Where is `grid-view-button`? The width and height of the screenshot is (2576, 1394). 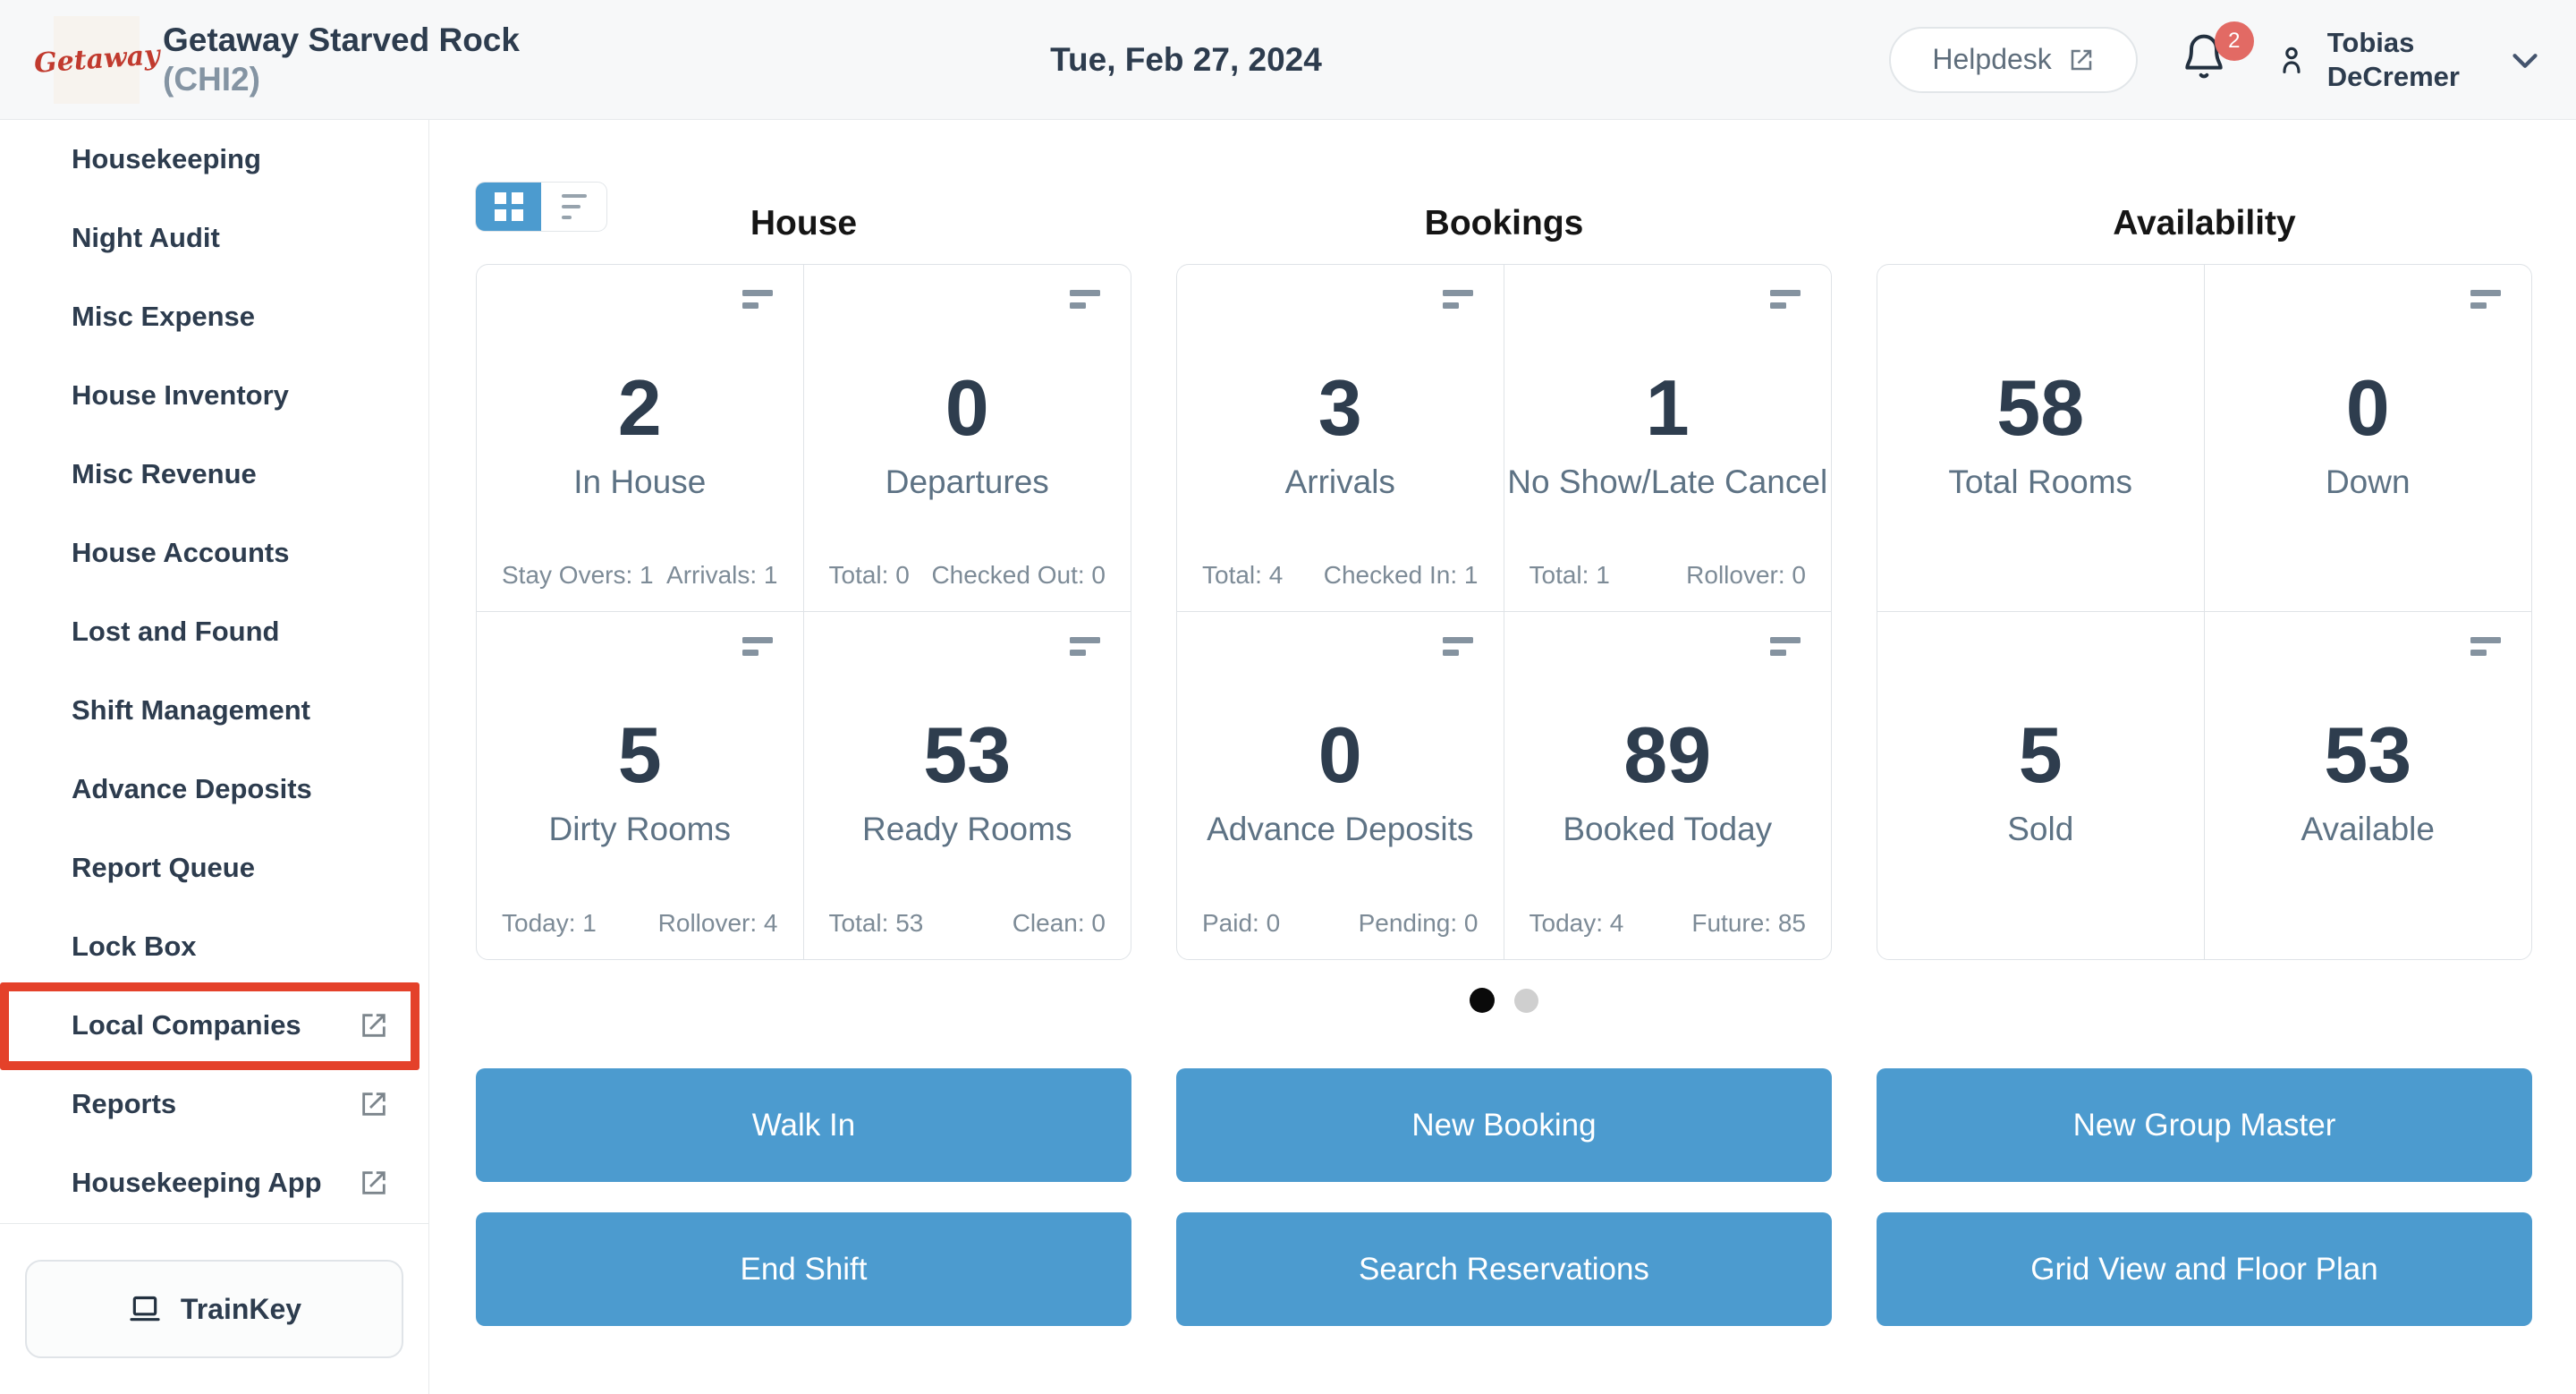
grid-view-button is located at coordinates (508, 207).